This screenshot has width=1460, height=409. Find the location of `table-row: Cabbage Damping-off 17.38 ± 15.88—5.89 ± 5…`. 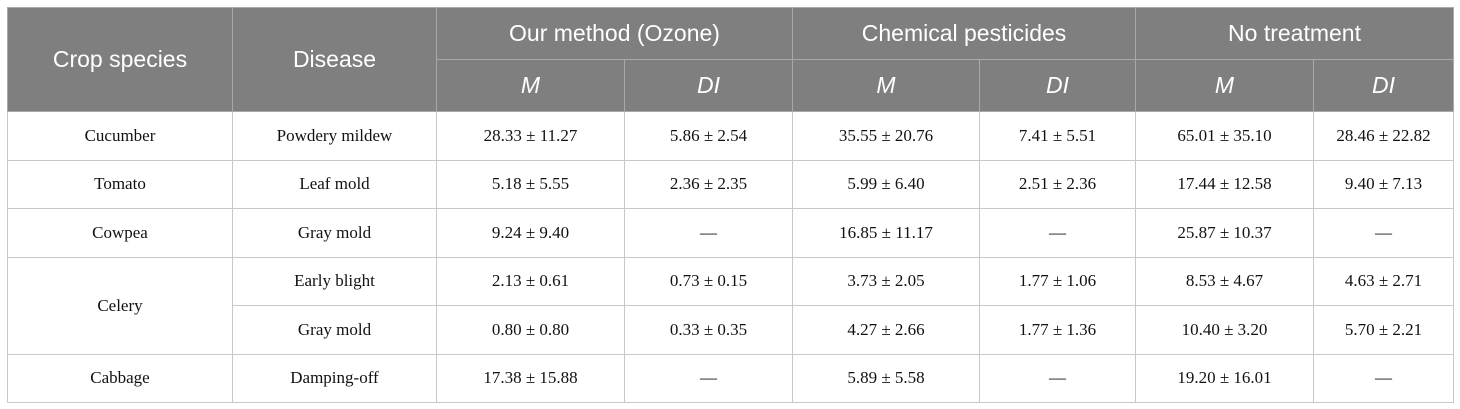

table-row: Cabbage Damping-off 17.38 ± 15.88—5.89 ± 5… is located at coordinates (731, 378).